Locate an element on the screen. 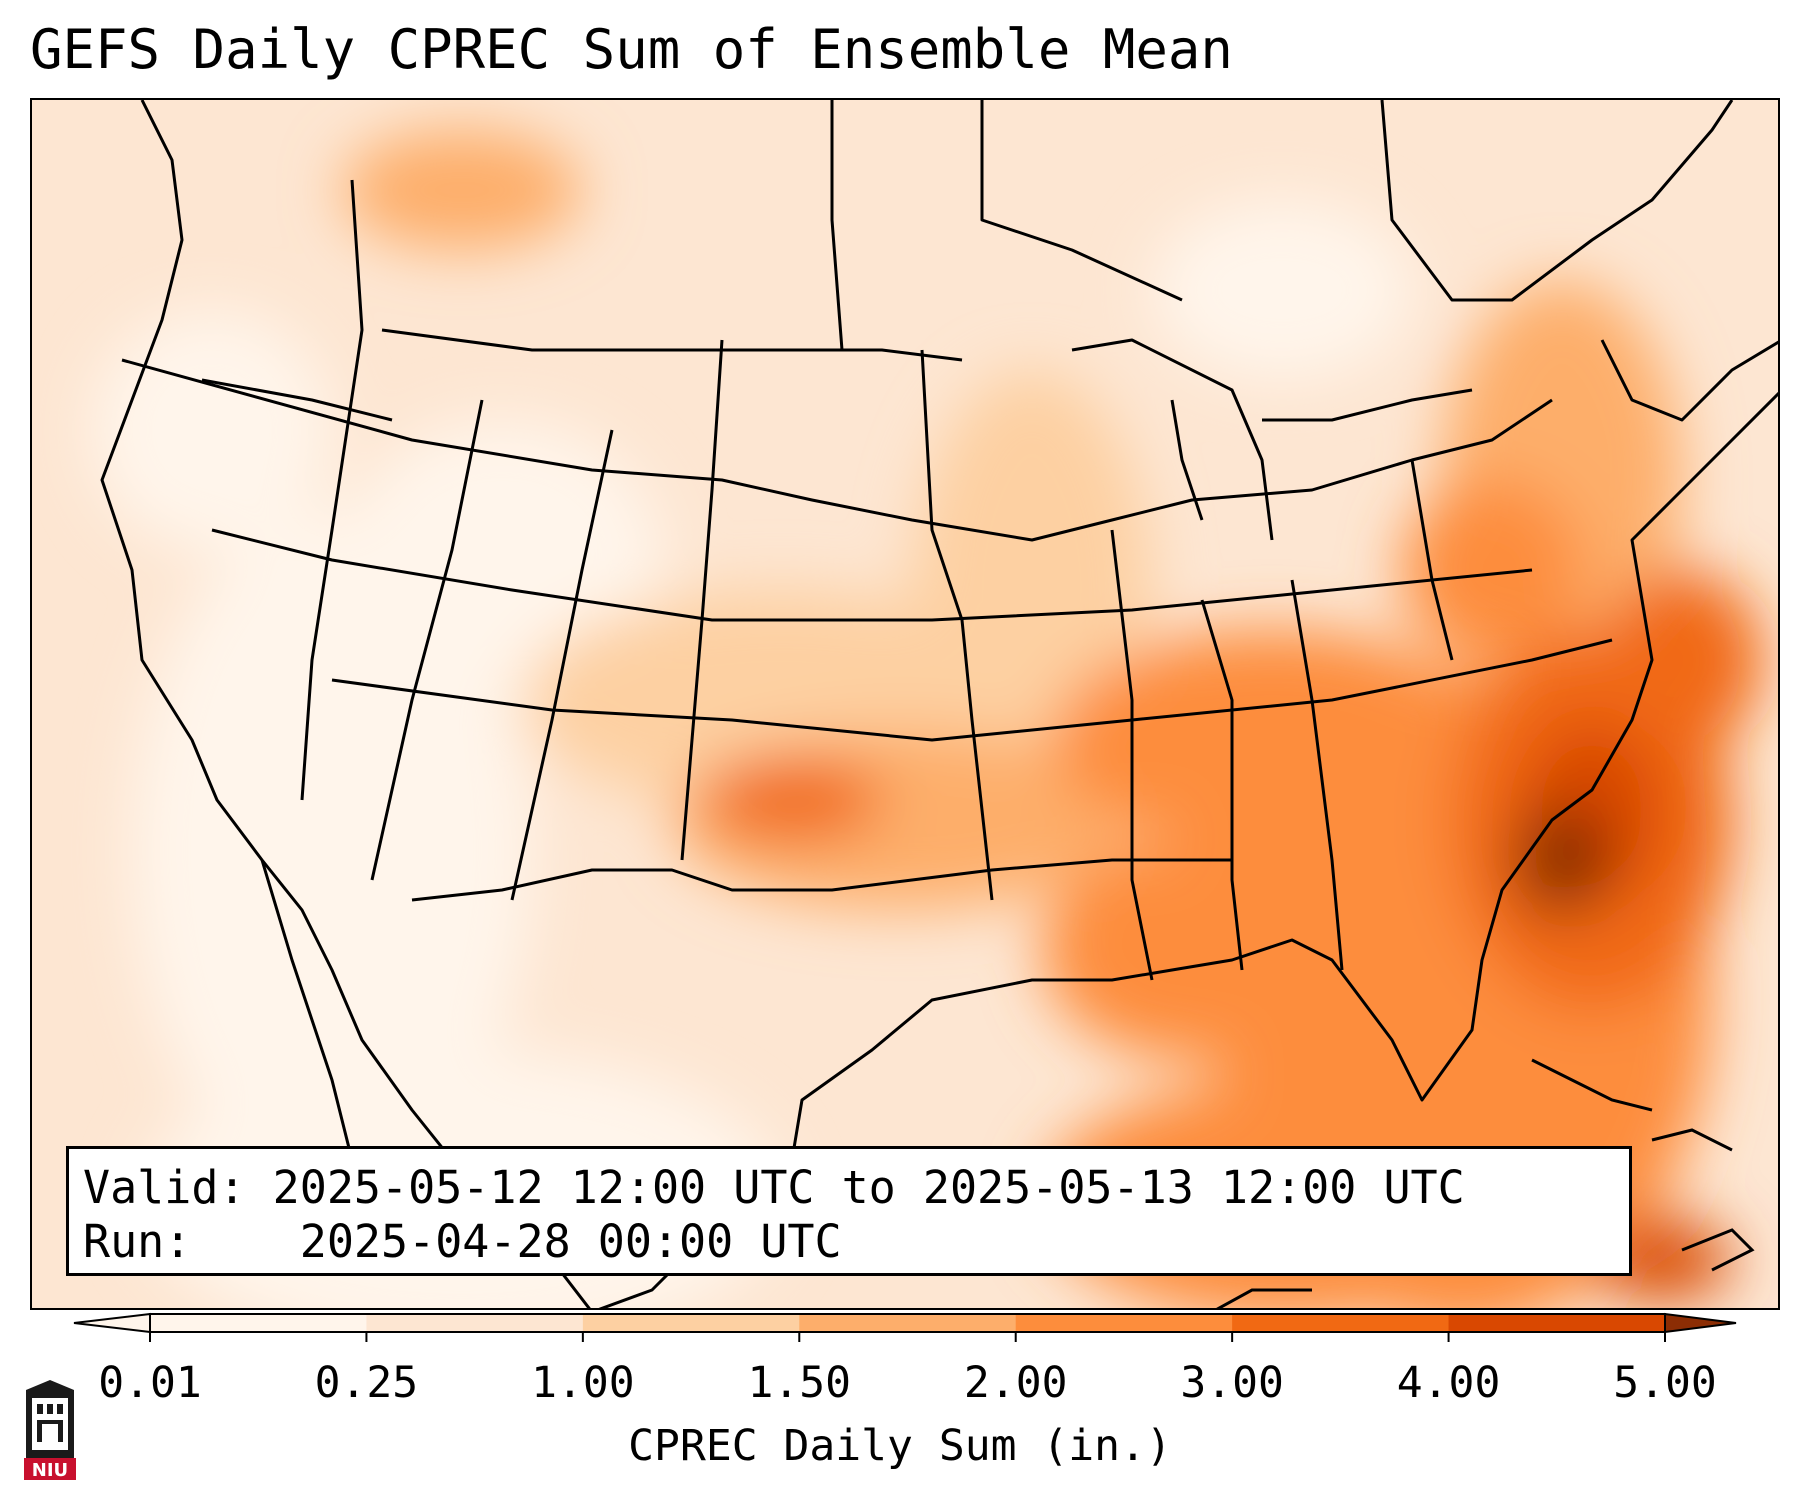 The image size is (1803, 1500). colorbar-tick-label: 5.00 is located at coordinates (1665, 1383).